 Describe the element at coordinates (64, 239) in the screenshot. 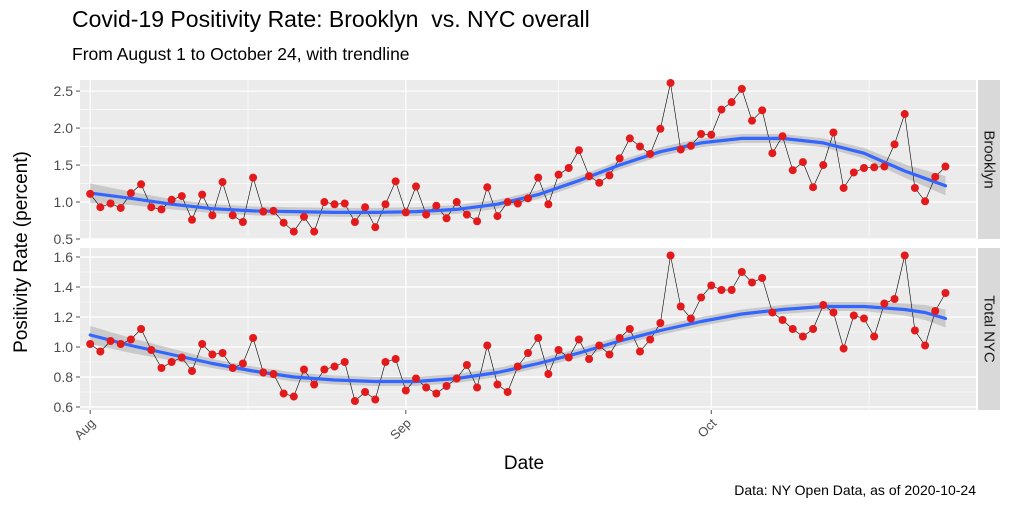

I see `y-tick-label: 0.5` at that location.